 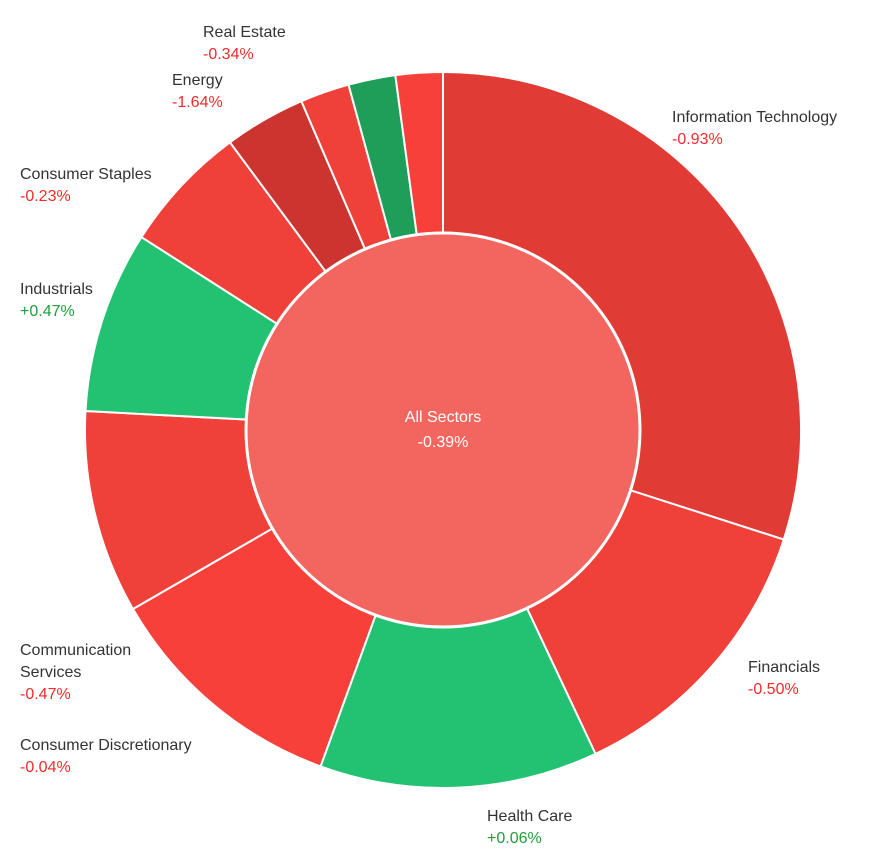 What do you see at coordinates (106, 757) in the screenshot?
I see `label-consumer-discretionary: Consumer Discretionary -0.04%` at bounding box center [106, 757].